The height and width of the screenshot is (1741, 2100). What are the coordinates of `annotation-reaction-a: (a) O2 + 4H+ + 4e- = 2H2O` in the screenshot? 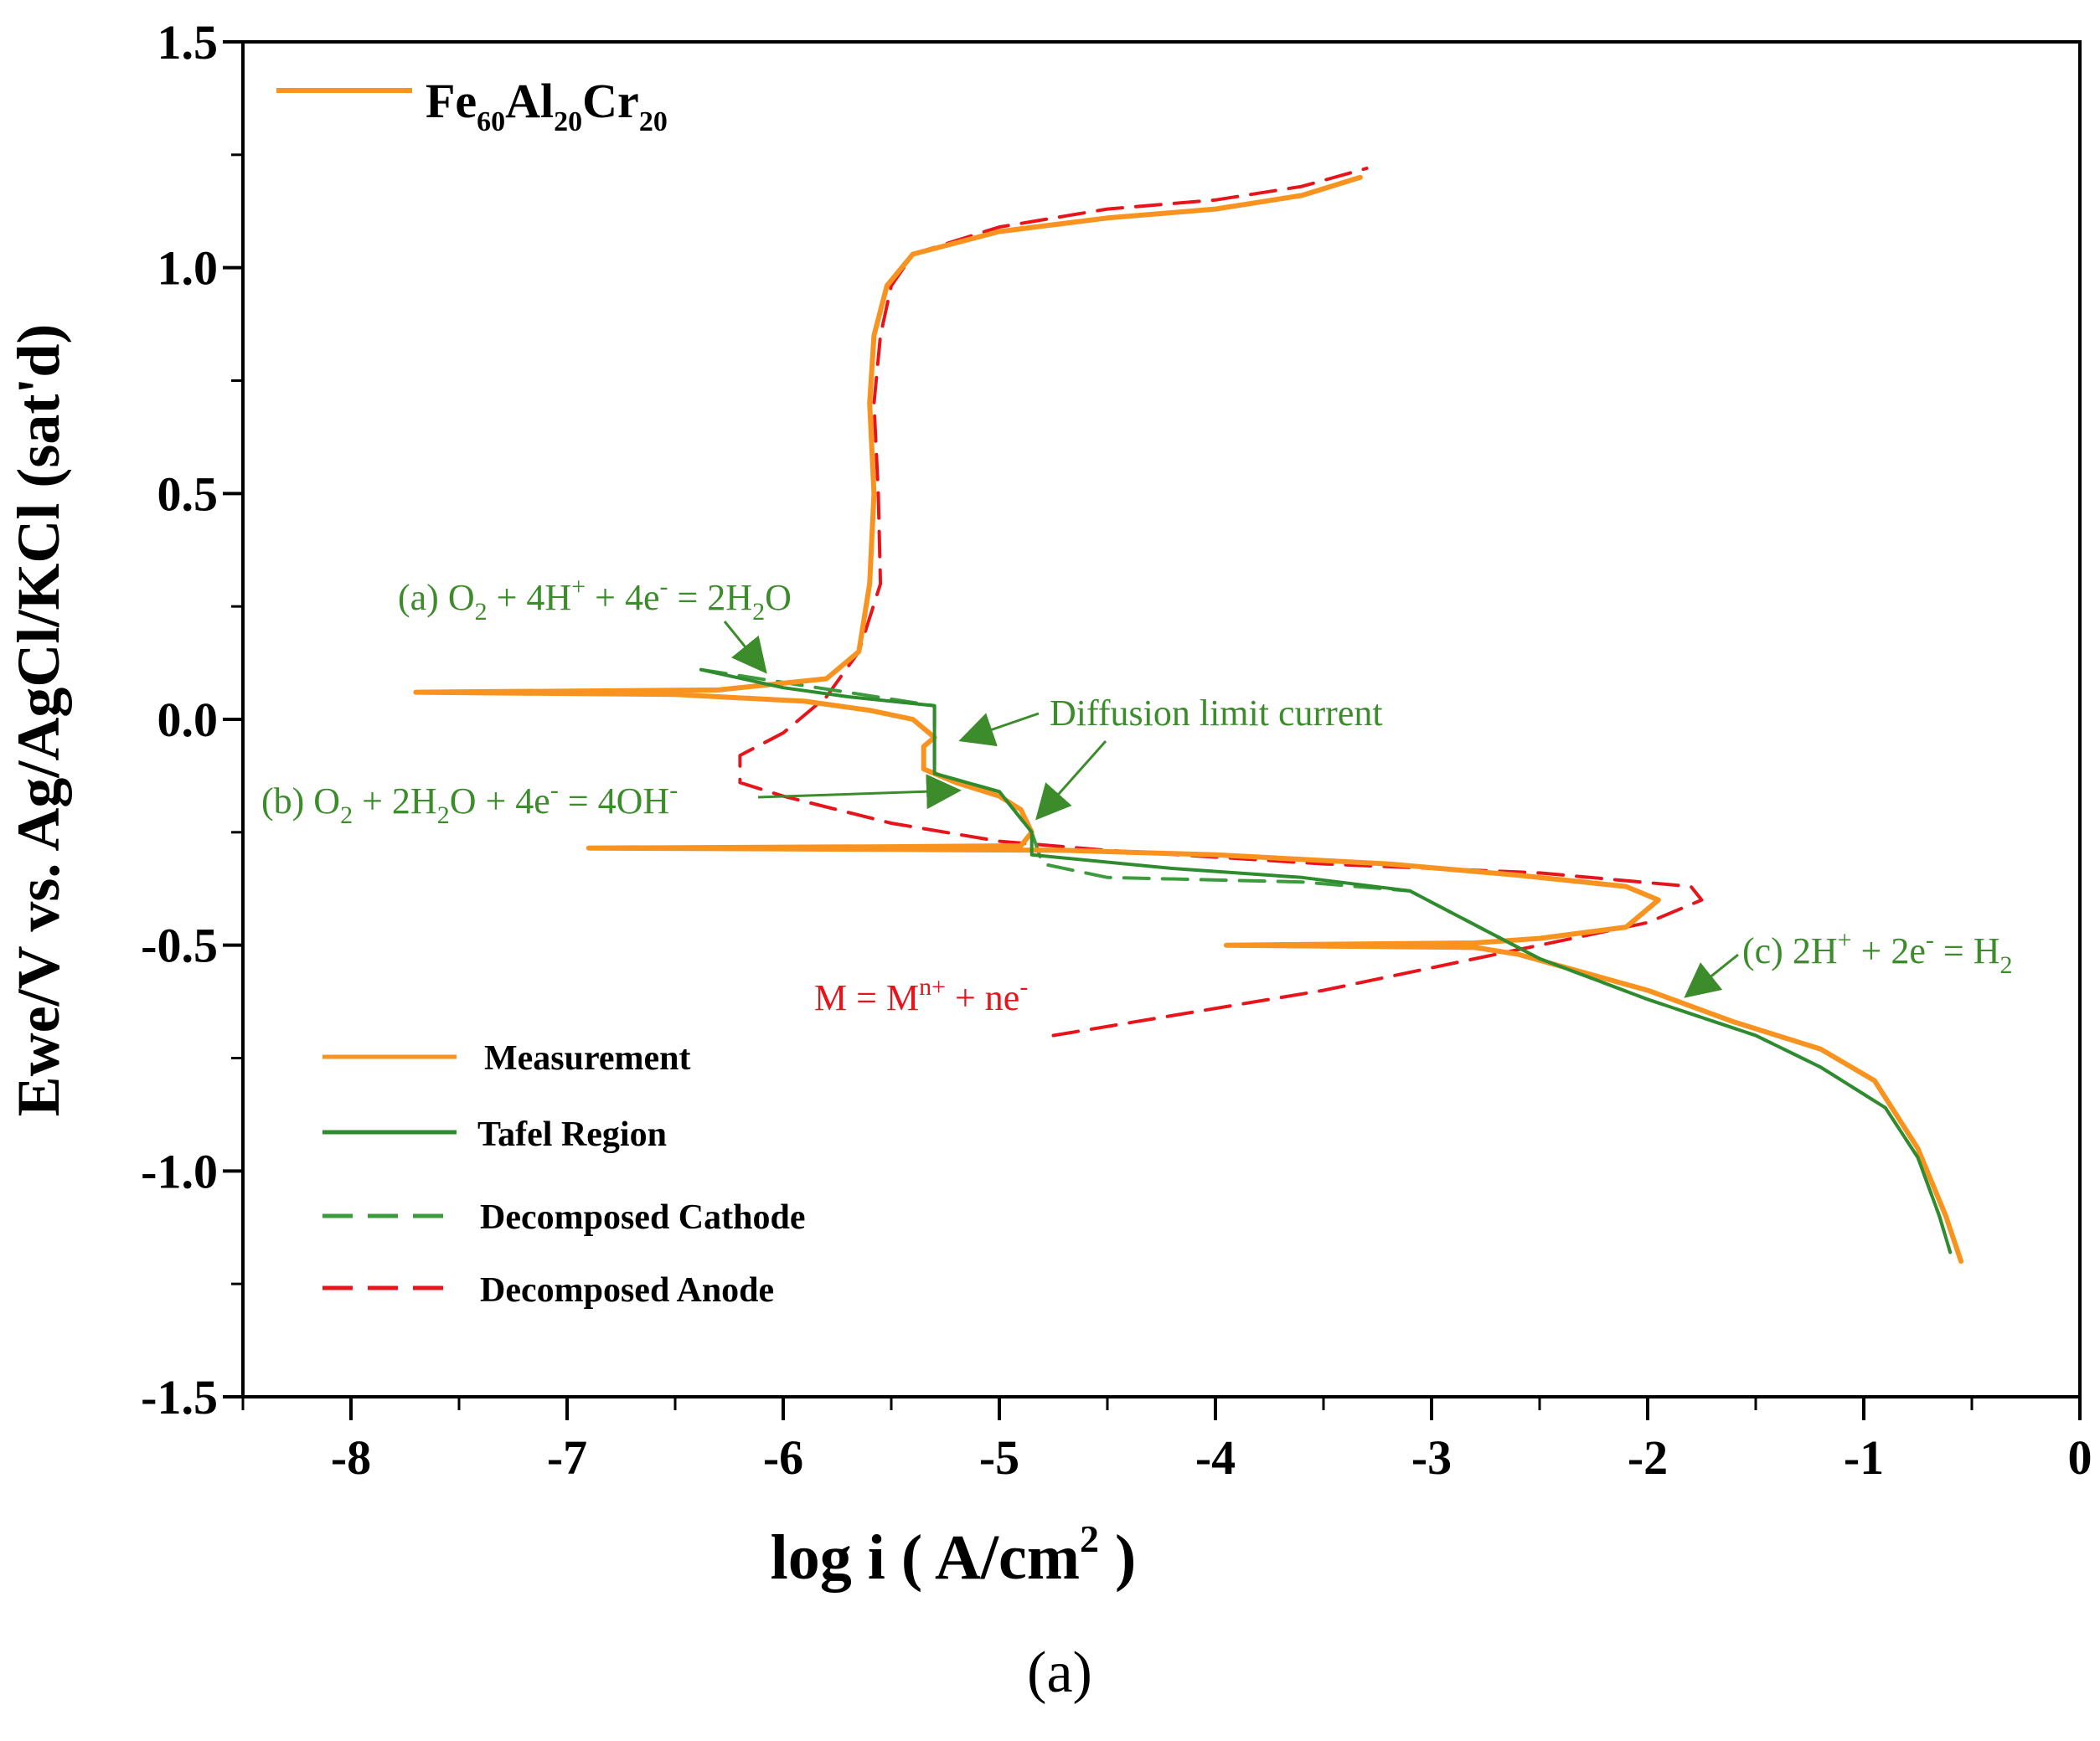 It's located at (595, 599).